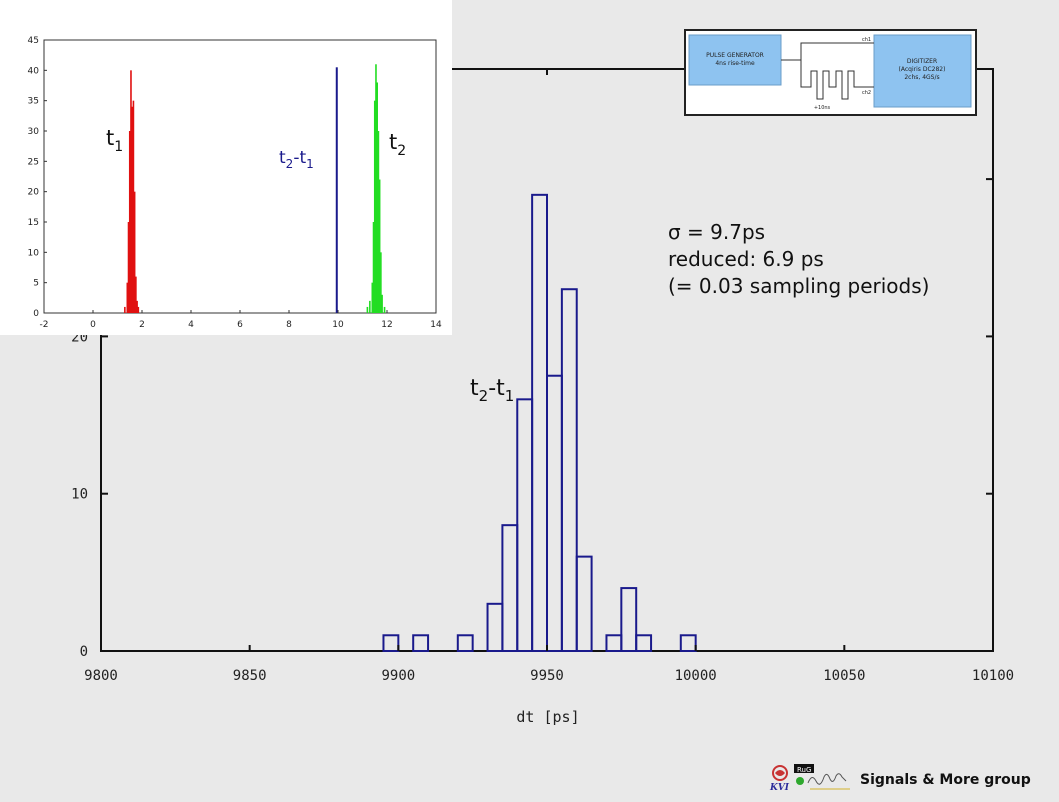 The height and width of the screenshot is (802, 1059). What do you see at coordinates (492, 390) in the screenshot?
I see `main-diff-annotation: t2-t1` at bounding box center [492, 390].